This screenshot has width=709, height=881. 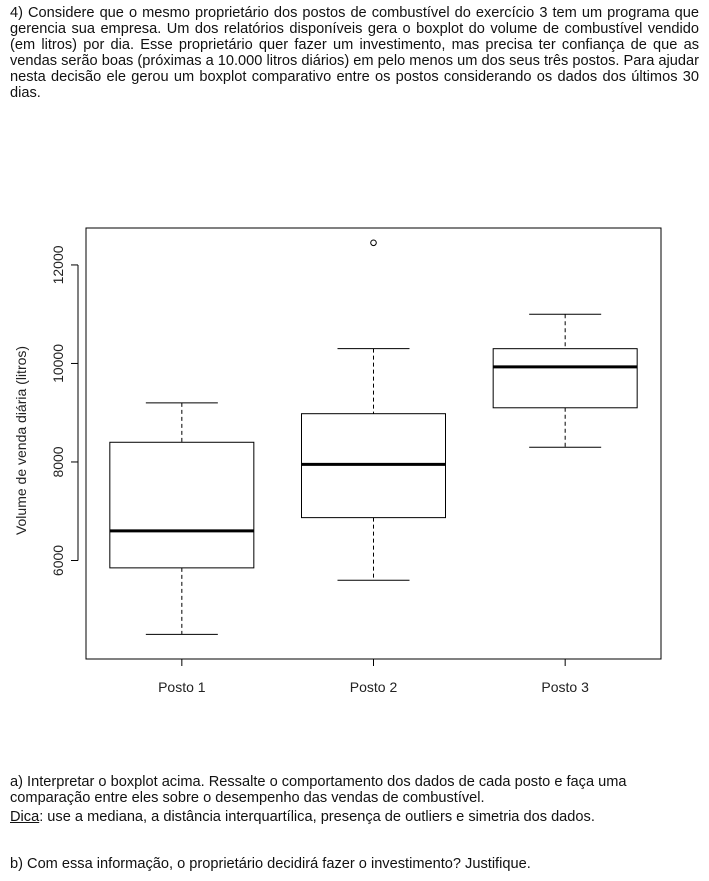 What do you see at coordinates (58, 363) in the screenshot?
I see `y-tick-label: 10000` at bounding box center [58, 363].